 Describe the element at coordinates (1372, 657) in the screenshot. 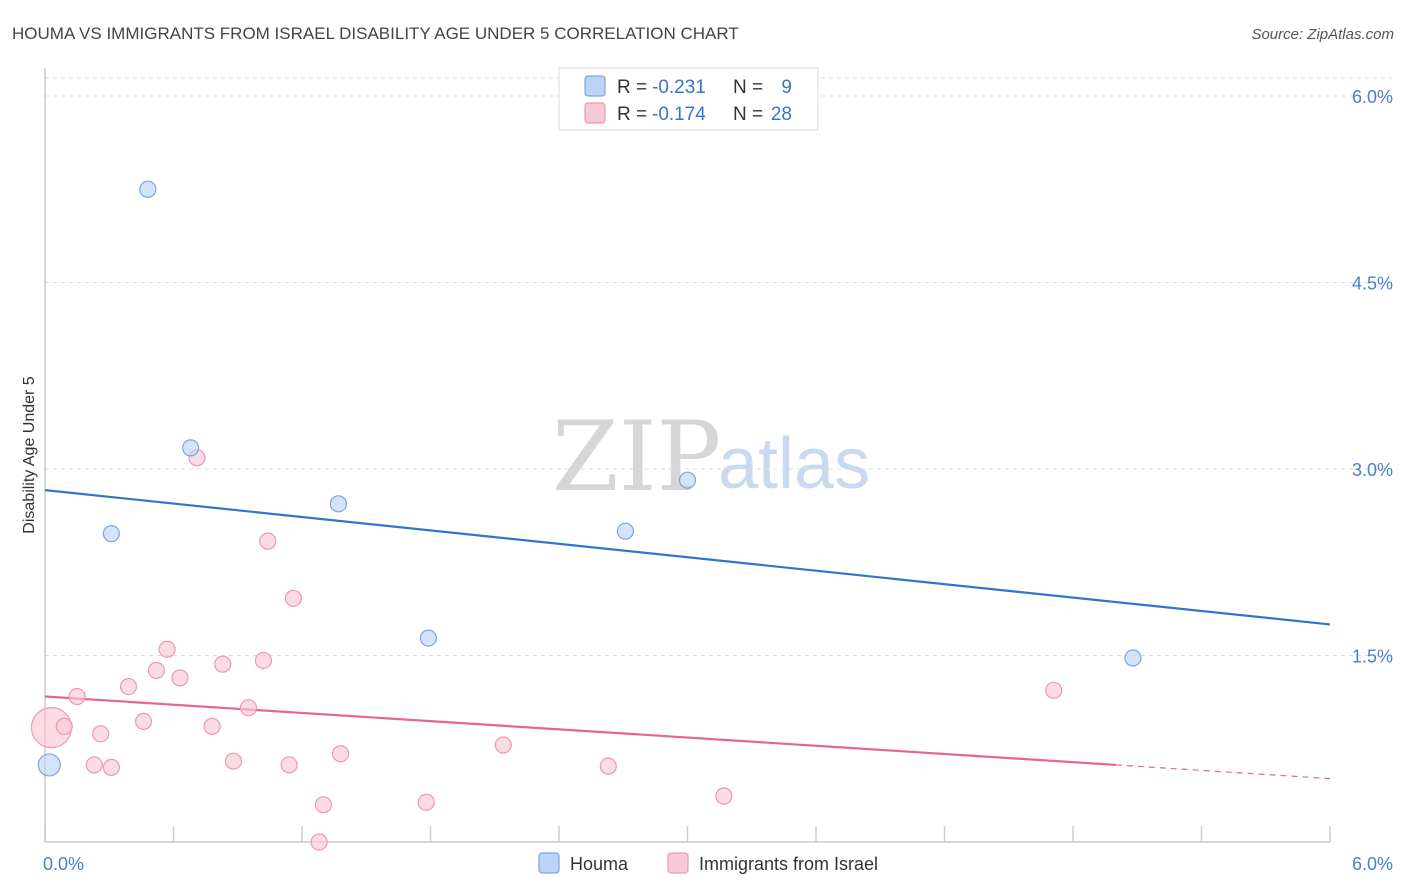

I see `y-tick-label: 1.5%` at that location.